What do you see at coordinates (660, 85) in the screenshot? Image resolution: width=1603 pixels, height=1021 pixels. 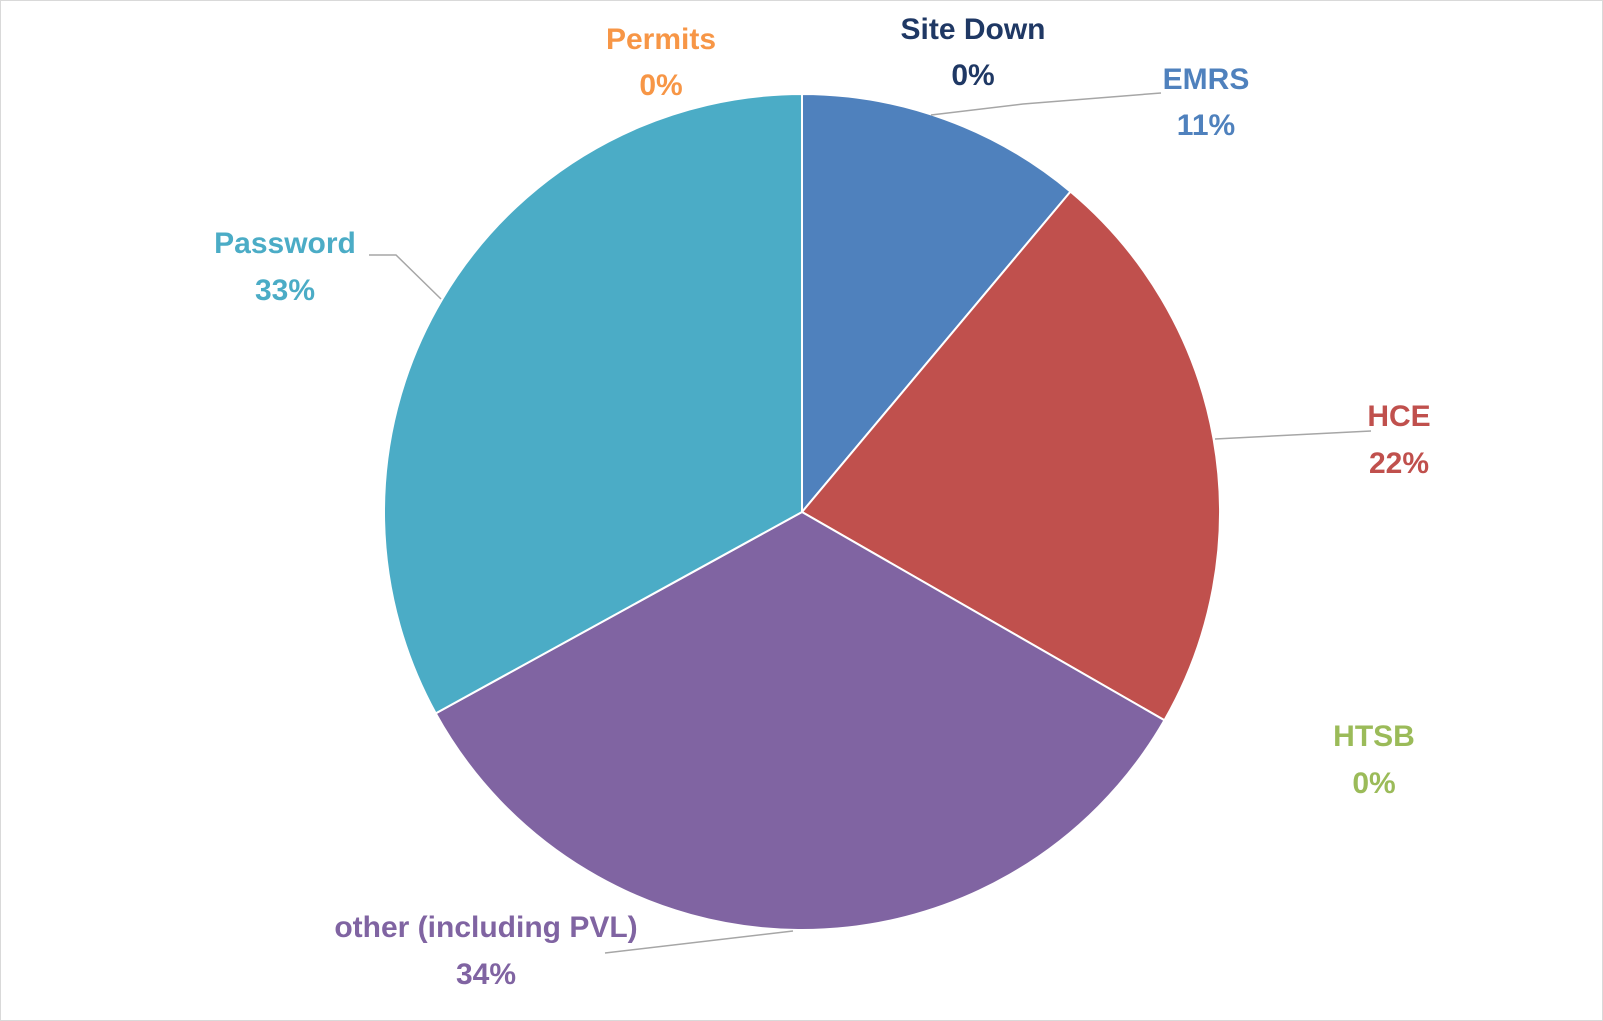 I see `data-label-percent-permits: 0%` at bounding box center [660, 85].